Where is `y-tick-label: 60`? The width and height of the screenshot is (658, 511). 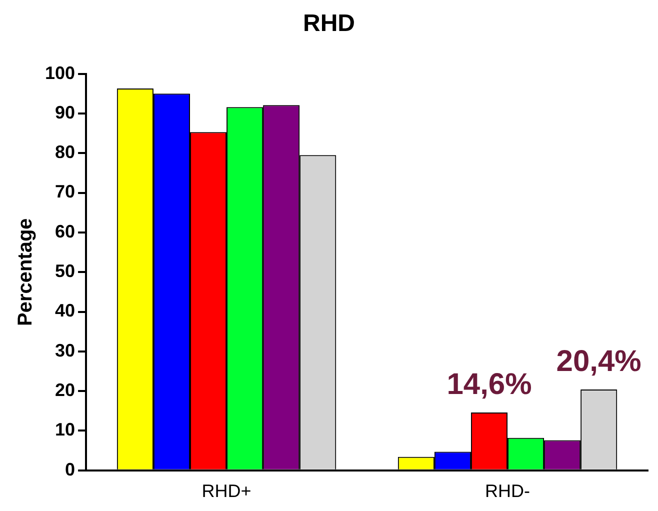 y-tick-label: 60 is located at coordinates (65, 231).